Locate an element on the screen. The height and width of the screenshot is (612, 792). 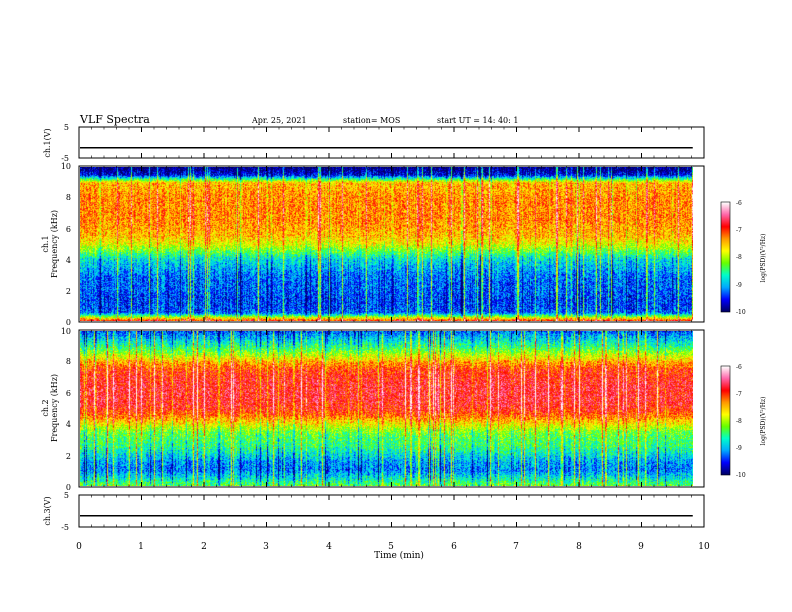
ch2-cbar-tick-6: -6 is located at coordinates (739, 367).